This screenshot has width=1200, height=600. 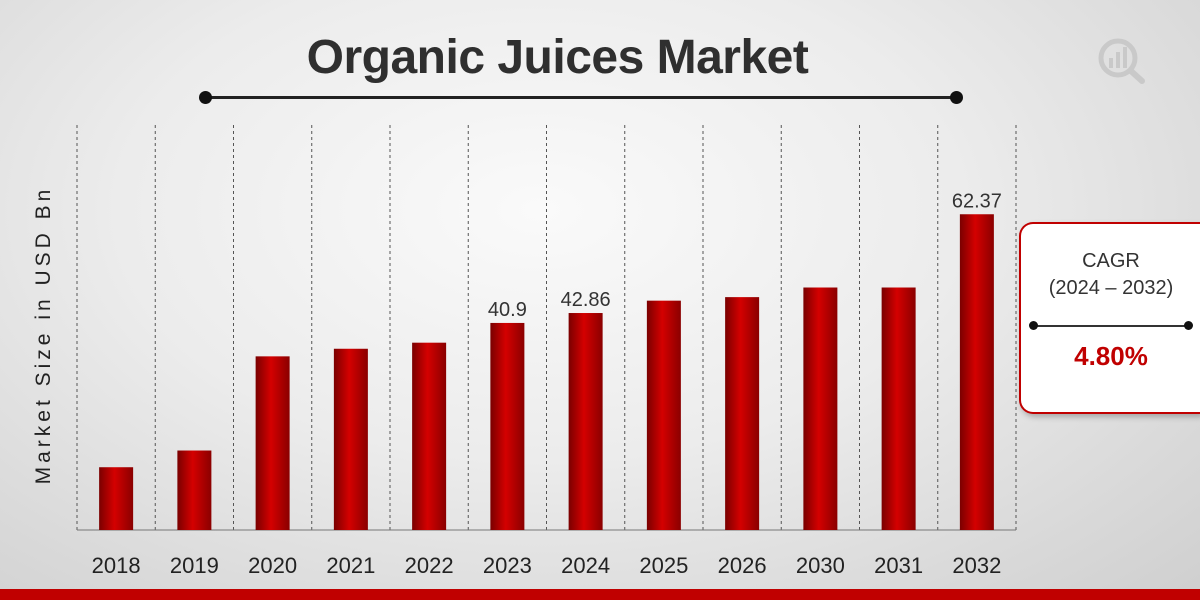 I want to click on x-tick-label: 2021, so click(x=350, y=565).